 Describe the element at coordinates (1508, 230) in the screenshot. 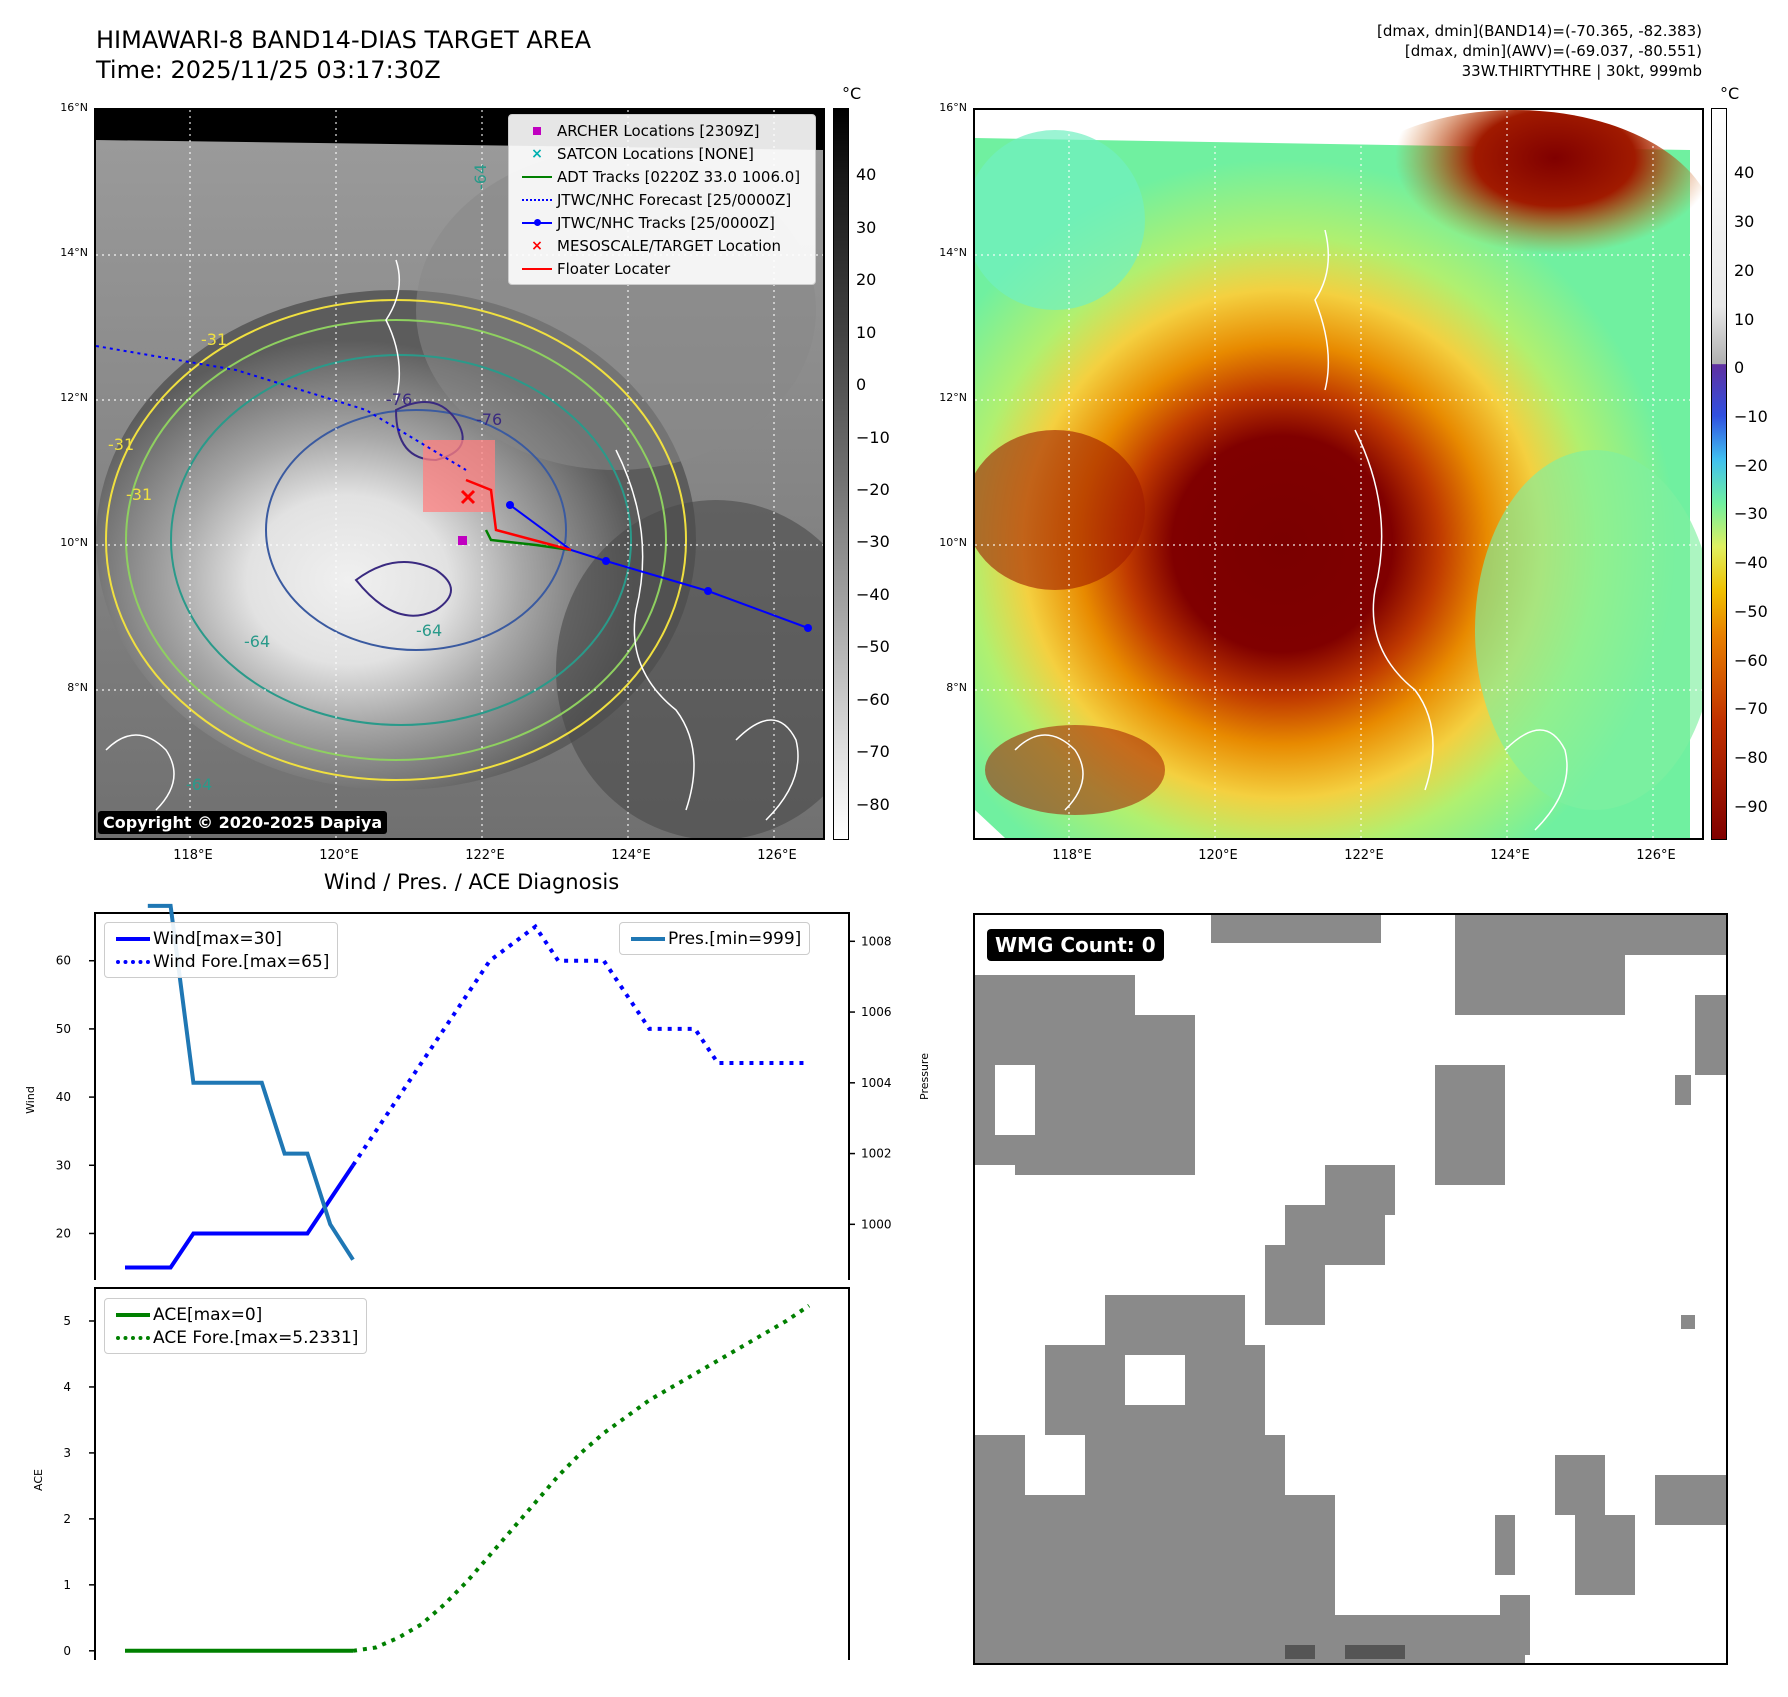

I see `enhanced-cloud-north` at that location.